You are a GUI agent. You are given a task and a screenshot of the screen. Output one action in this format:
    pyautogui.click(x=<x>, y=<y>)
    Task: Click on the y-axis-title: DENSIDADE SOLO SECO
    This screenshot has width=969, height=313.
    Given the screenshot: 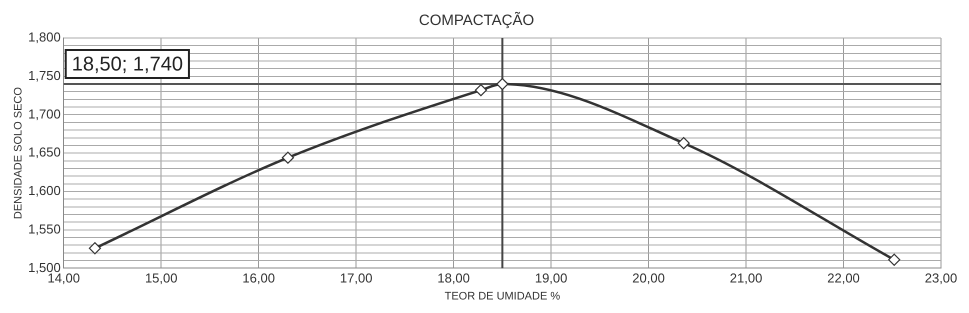 What is the action you would take?
    pyautogui.click(x=18, y=153)
    